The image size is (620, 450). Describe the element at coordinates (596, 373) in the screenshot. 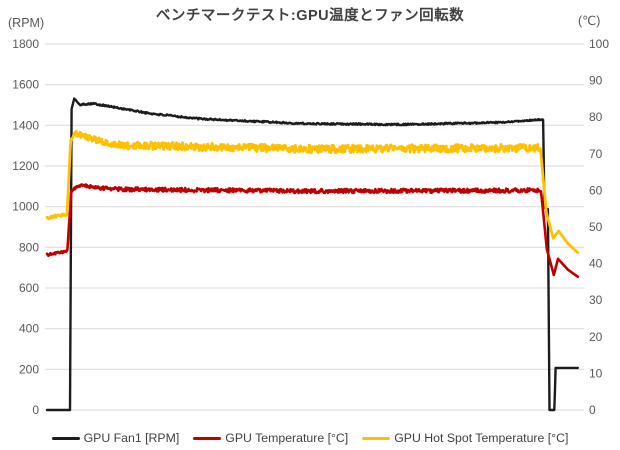

I see `right-axis-tick-label: 10` at that location.